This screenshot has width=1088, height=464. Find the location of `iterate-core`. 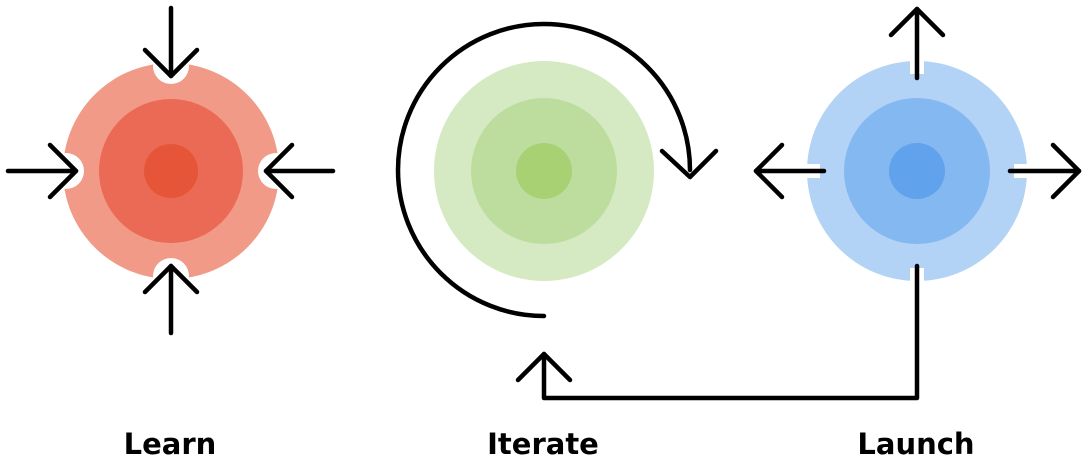

iterate-core is located at coordinates (544, 171).